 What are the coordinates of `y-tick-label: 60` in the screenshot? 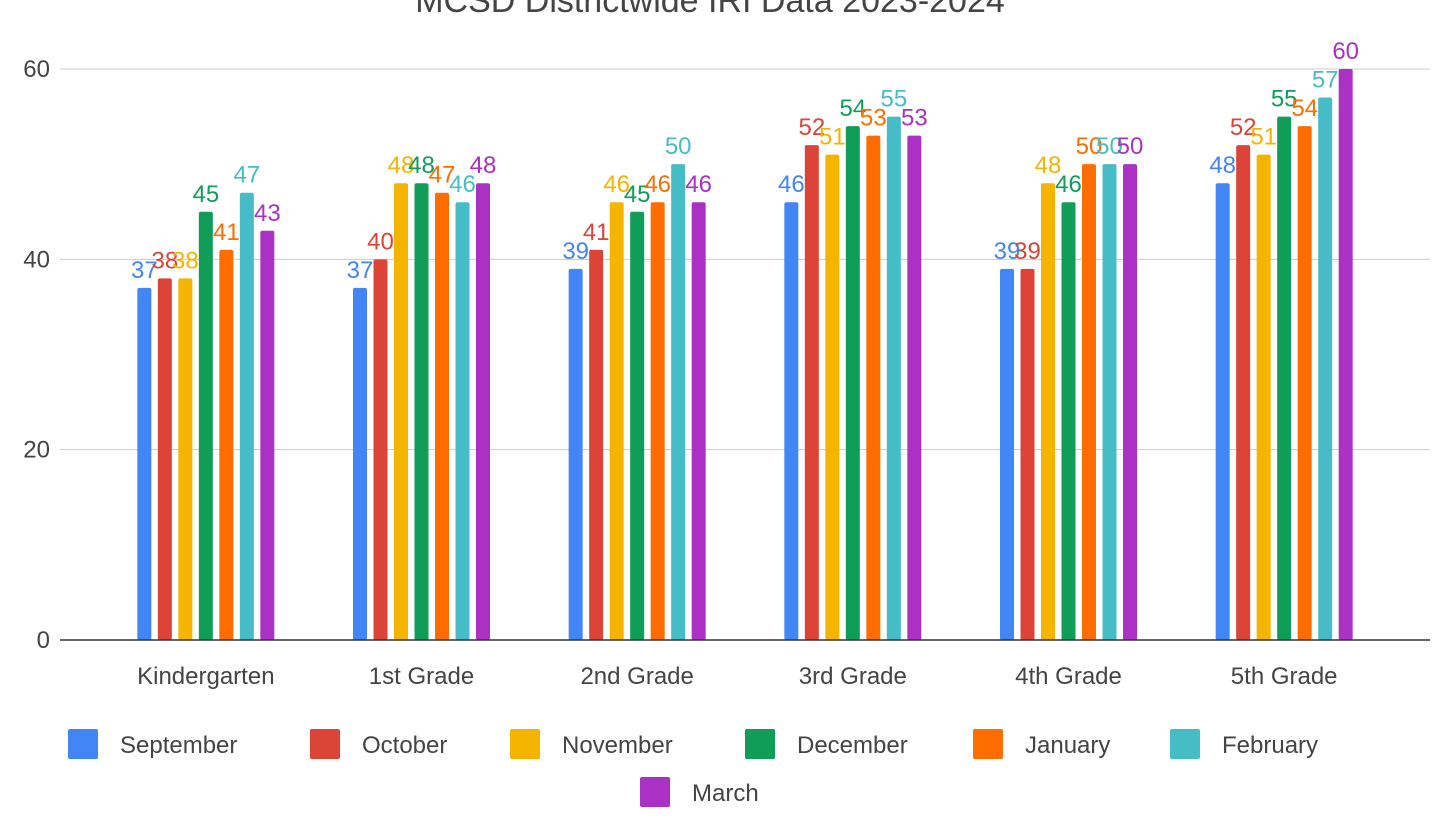 It's located at (36, 69).